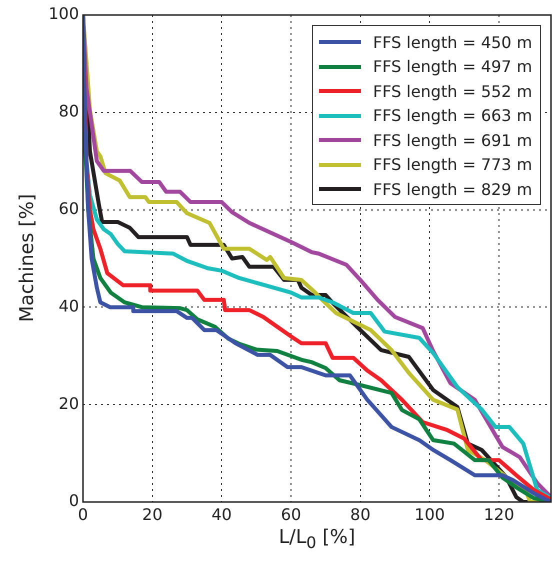 This screenshot has width=553, height=561. Describe the element at coordinates (73, 500) in the screenshot. I see `y-tick-label: 0` at that location.